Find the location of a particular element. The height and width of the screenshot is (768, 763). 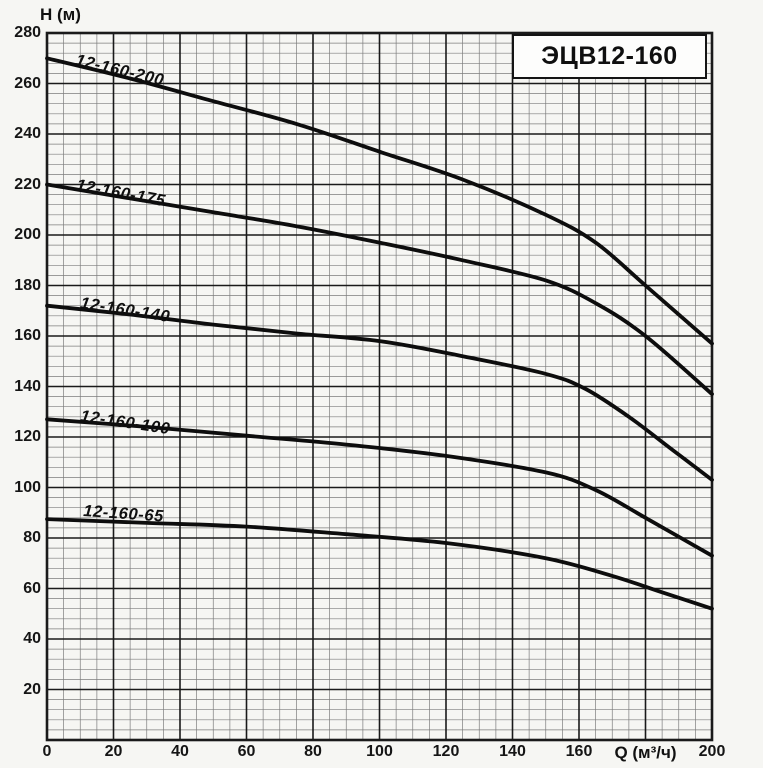

y-tick-200: 200 is located at coordinates (27, 234).